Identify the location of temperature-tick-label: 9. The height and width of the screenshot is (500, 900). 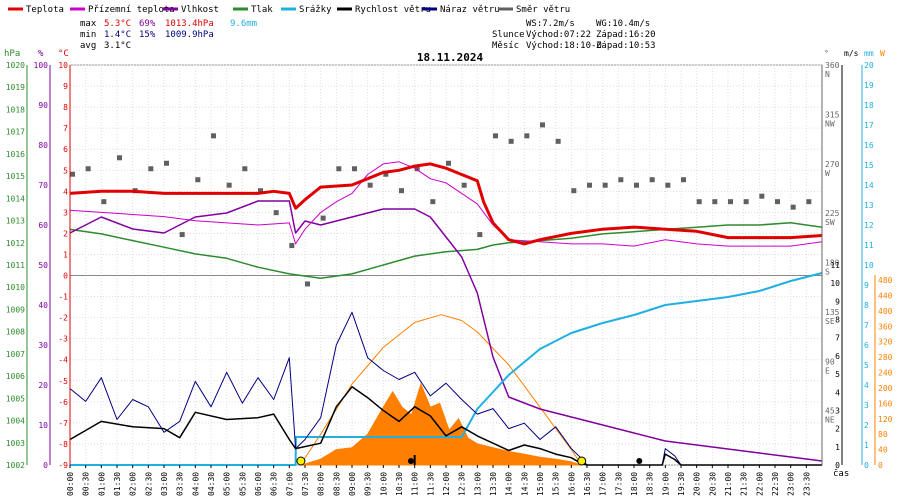
(65, 86).